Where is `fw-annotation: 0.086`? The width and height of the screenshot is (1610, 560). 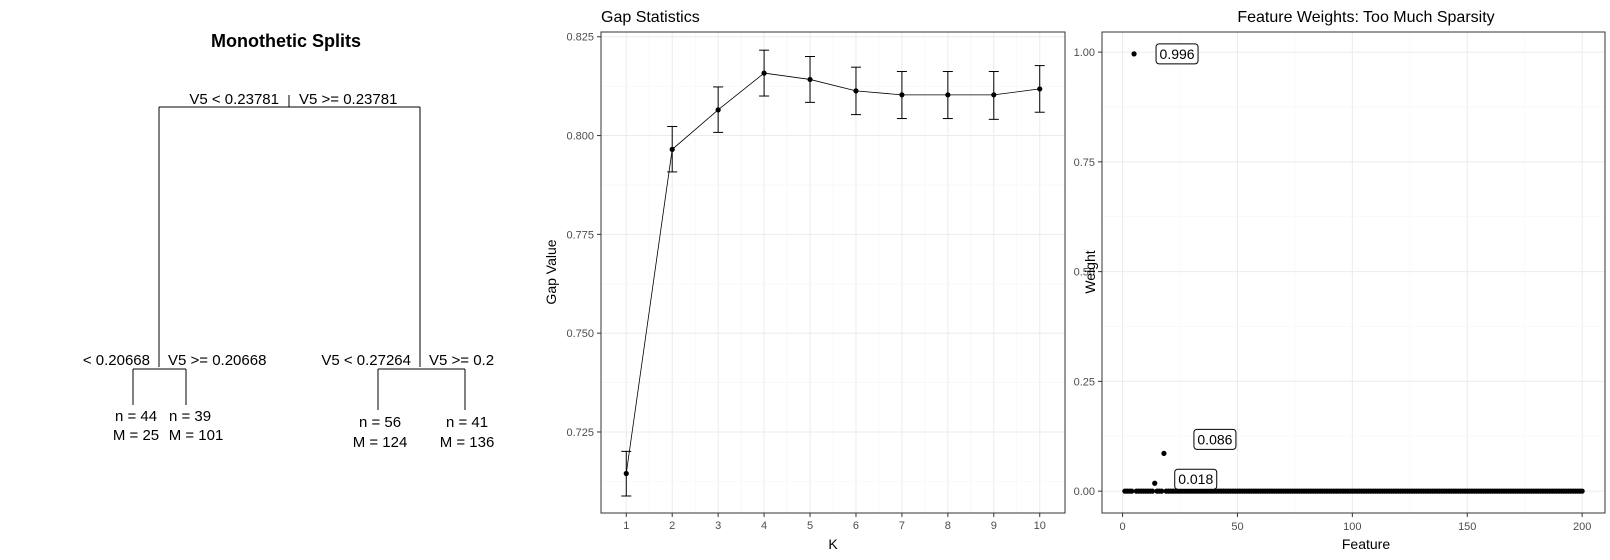 fw-annotation: 0.086 is located at coordinates (1215, 439).